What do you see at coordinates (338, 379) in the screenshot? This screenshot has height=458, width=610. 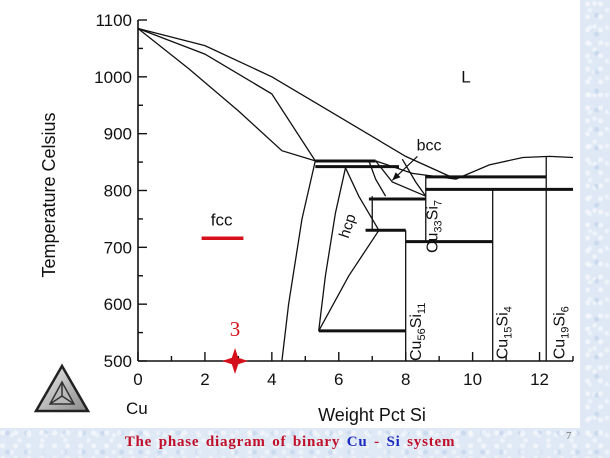 I see `x-tick-label-6: 6` at bounding box center [338, 379].